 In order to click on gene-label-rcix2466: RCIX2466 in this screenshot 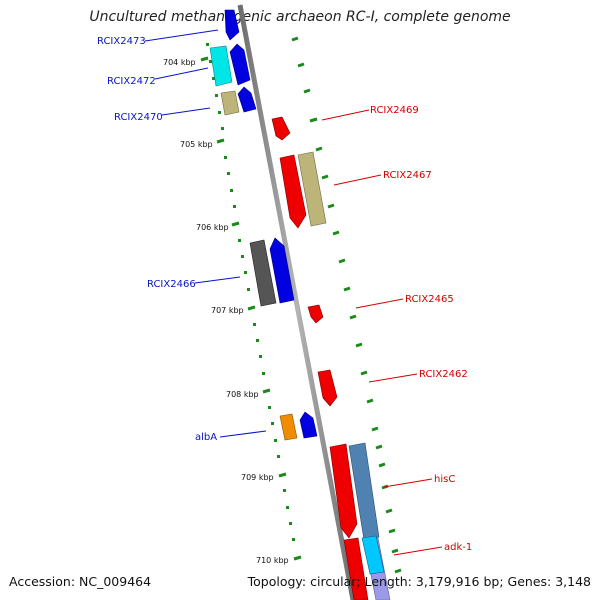, I will do `click(171, 284)`.